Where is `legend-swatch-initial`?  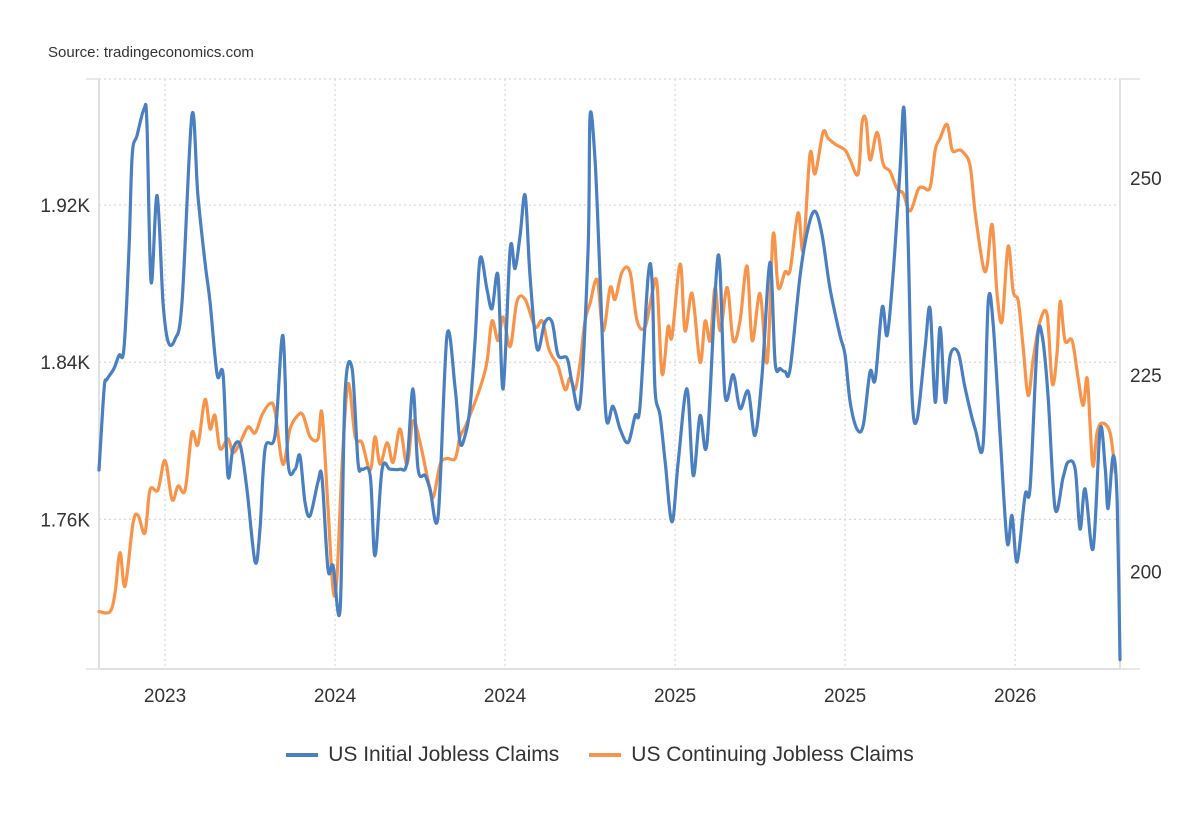 legend-swatch-initial is located at coordinates (302, 755).